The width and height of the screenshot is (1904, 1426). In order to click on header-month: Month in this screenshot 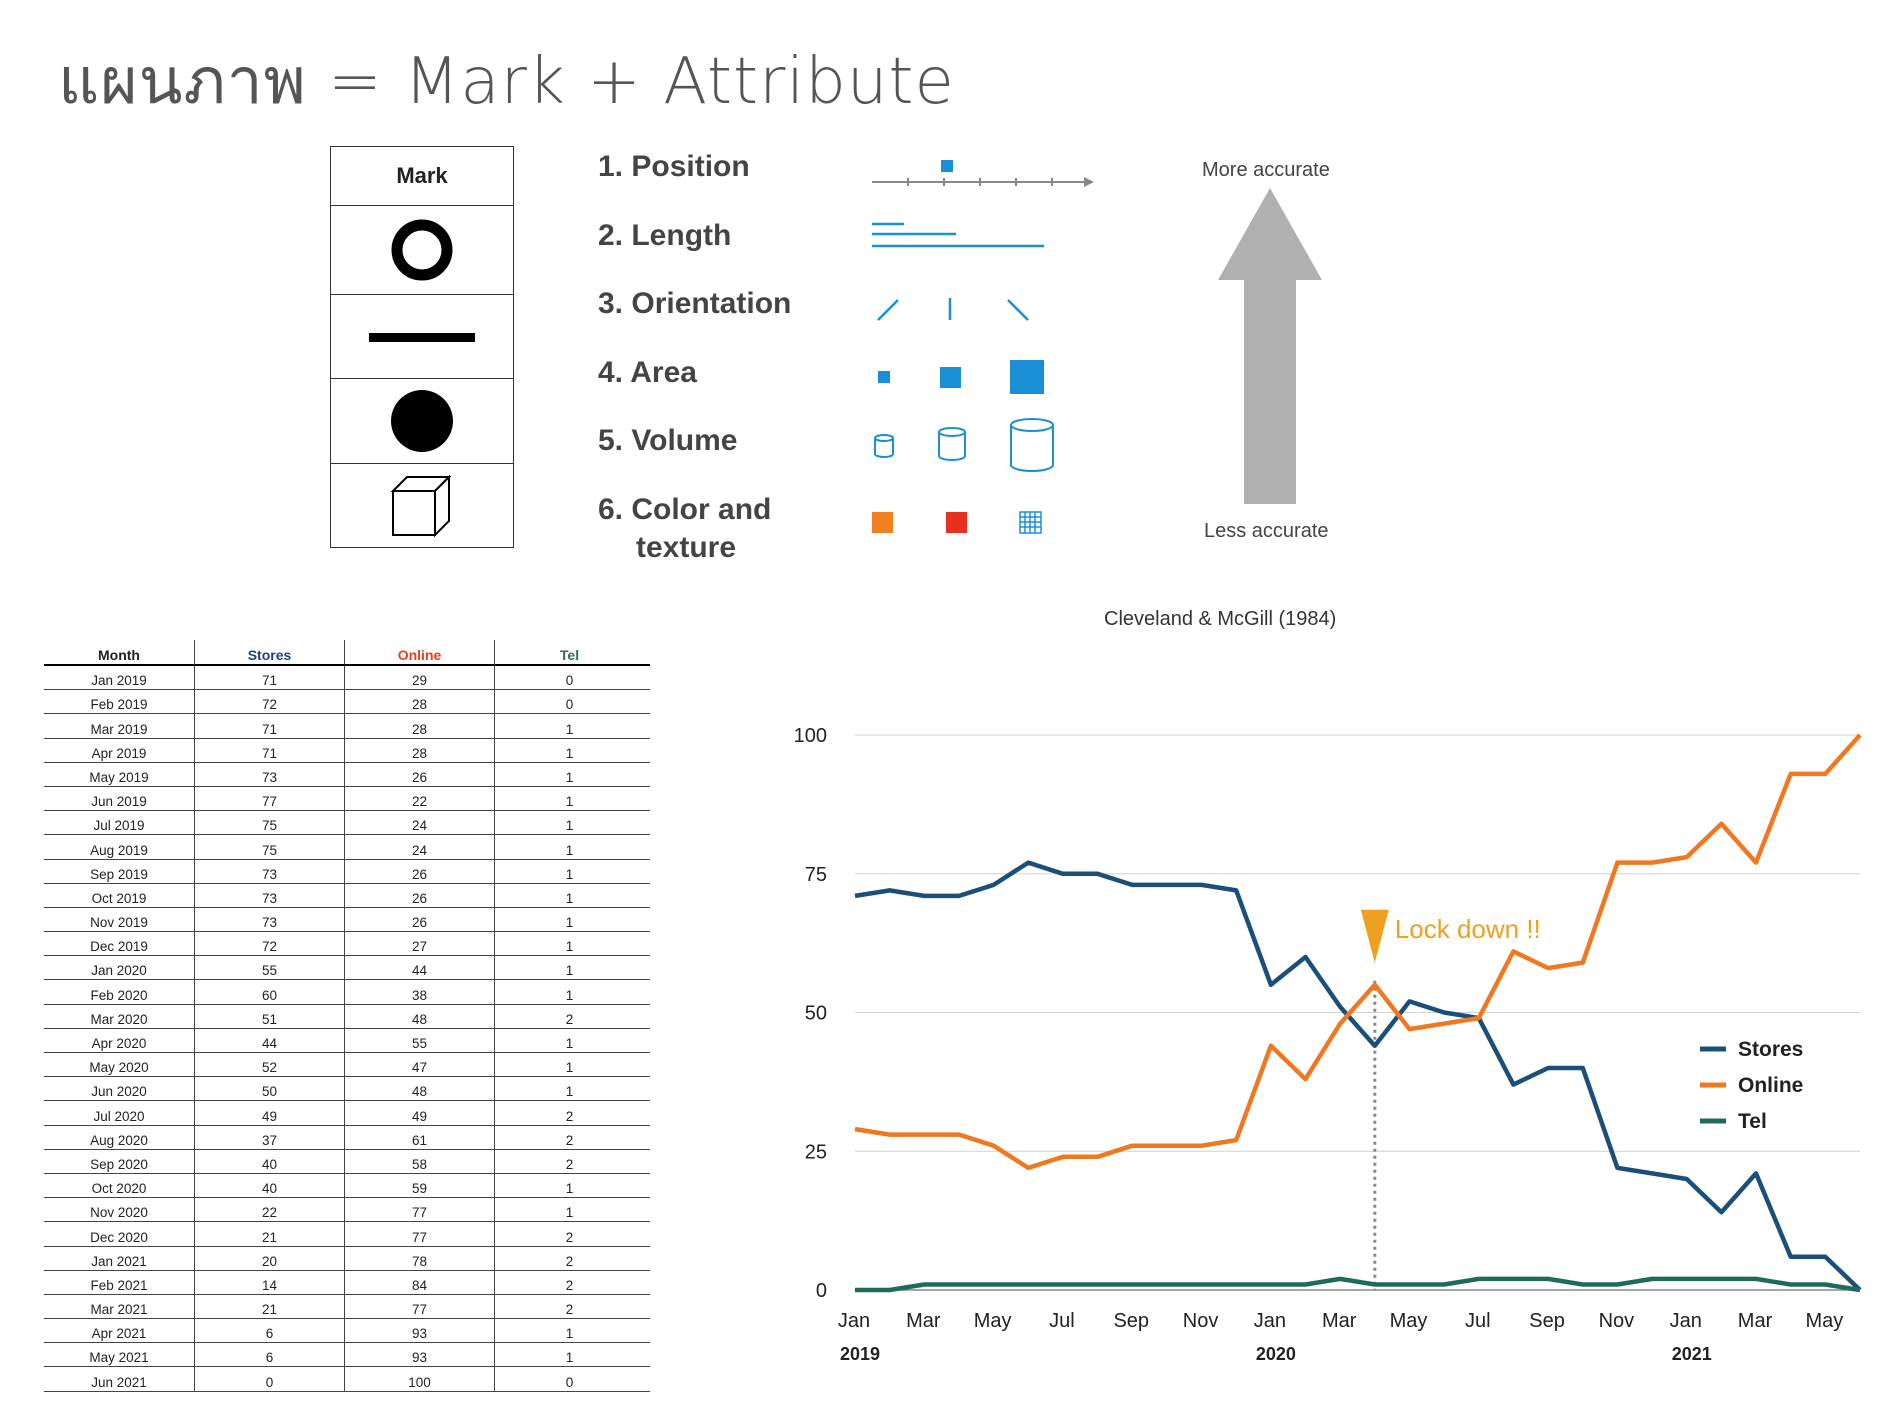, I will do `click(119, 655)`.